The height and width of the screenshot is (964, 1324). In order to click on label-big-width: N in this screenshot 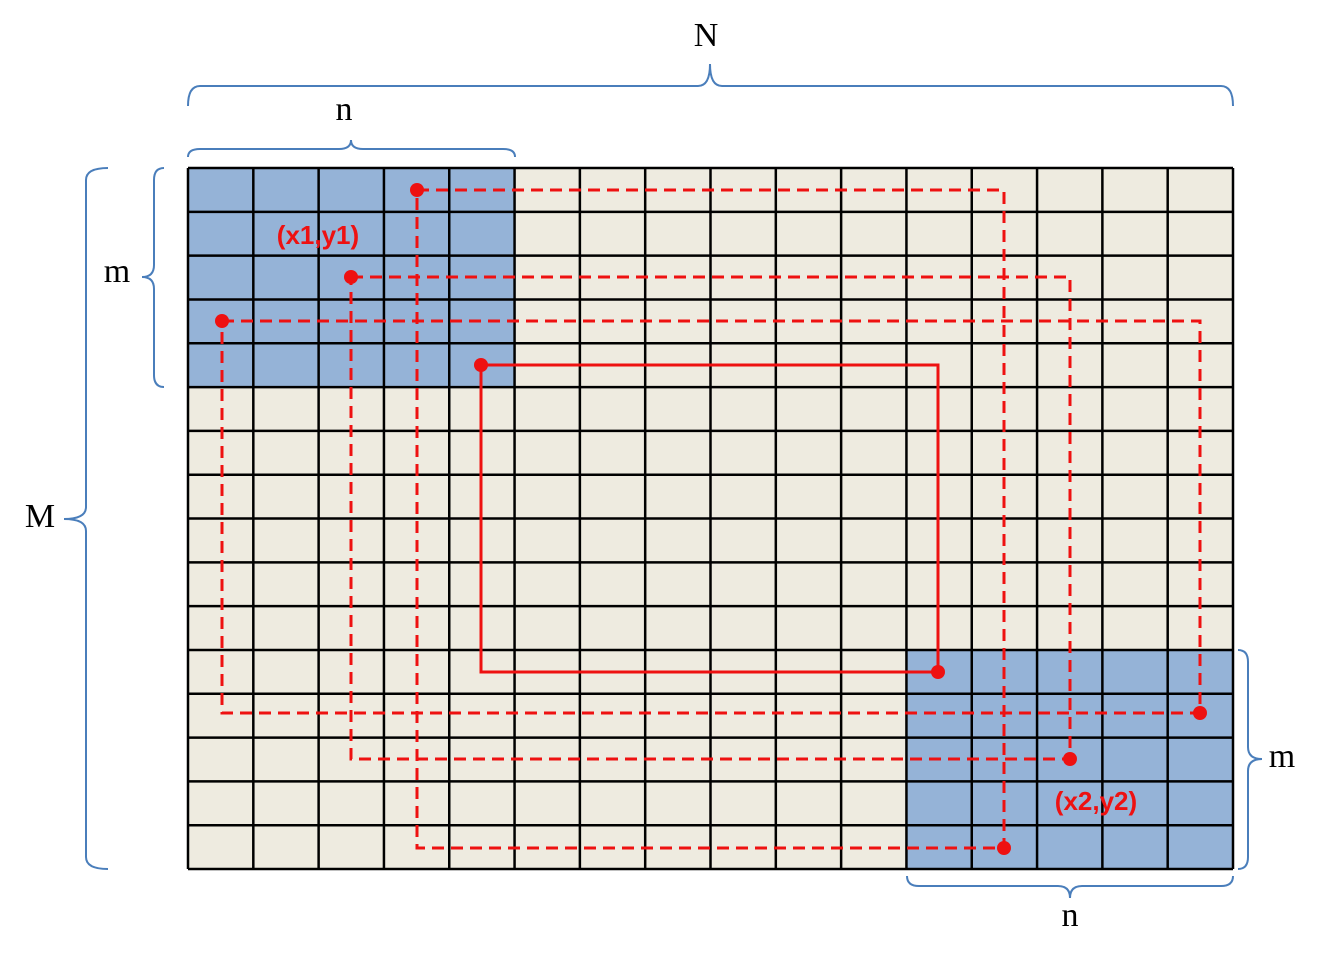, I will do `click(706, 35)`.